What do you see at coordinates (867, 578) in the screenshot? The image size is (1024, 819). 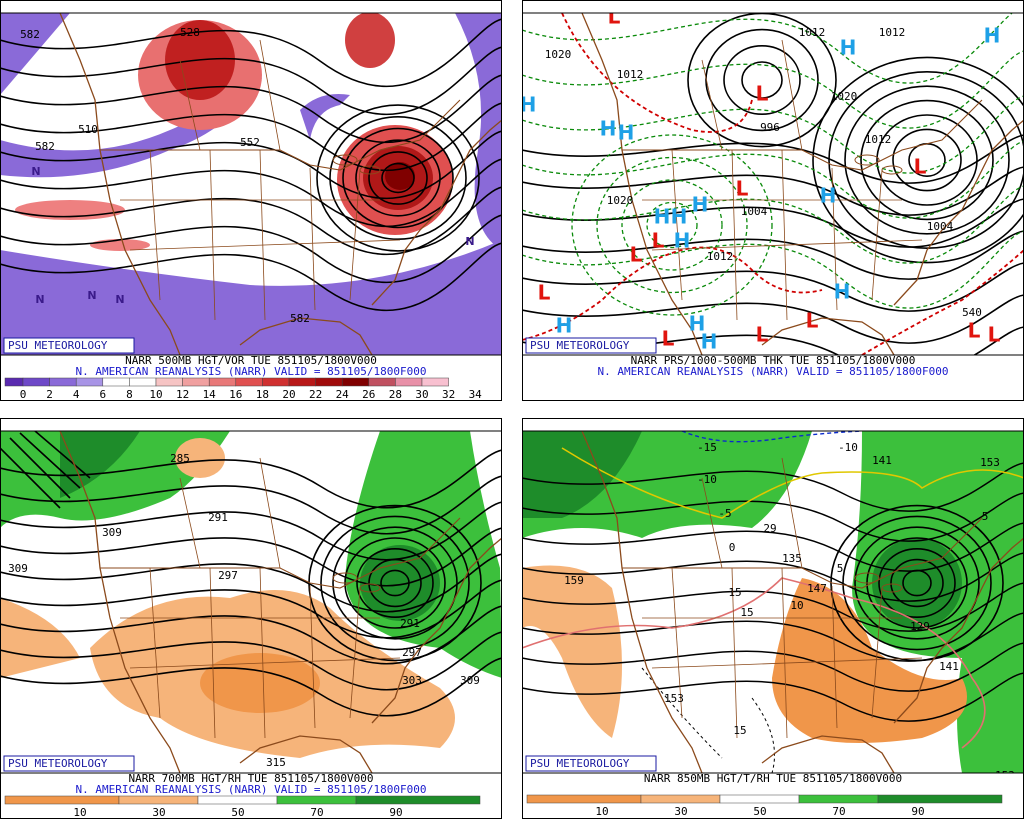 I see `lake` at bounding box center [867, 578].